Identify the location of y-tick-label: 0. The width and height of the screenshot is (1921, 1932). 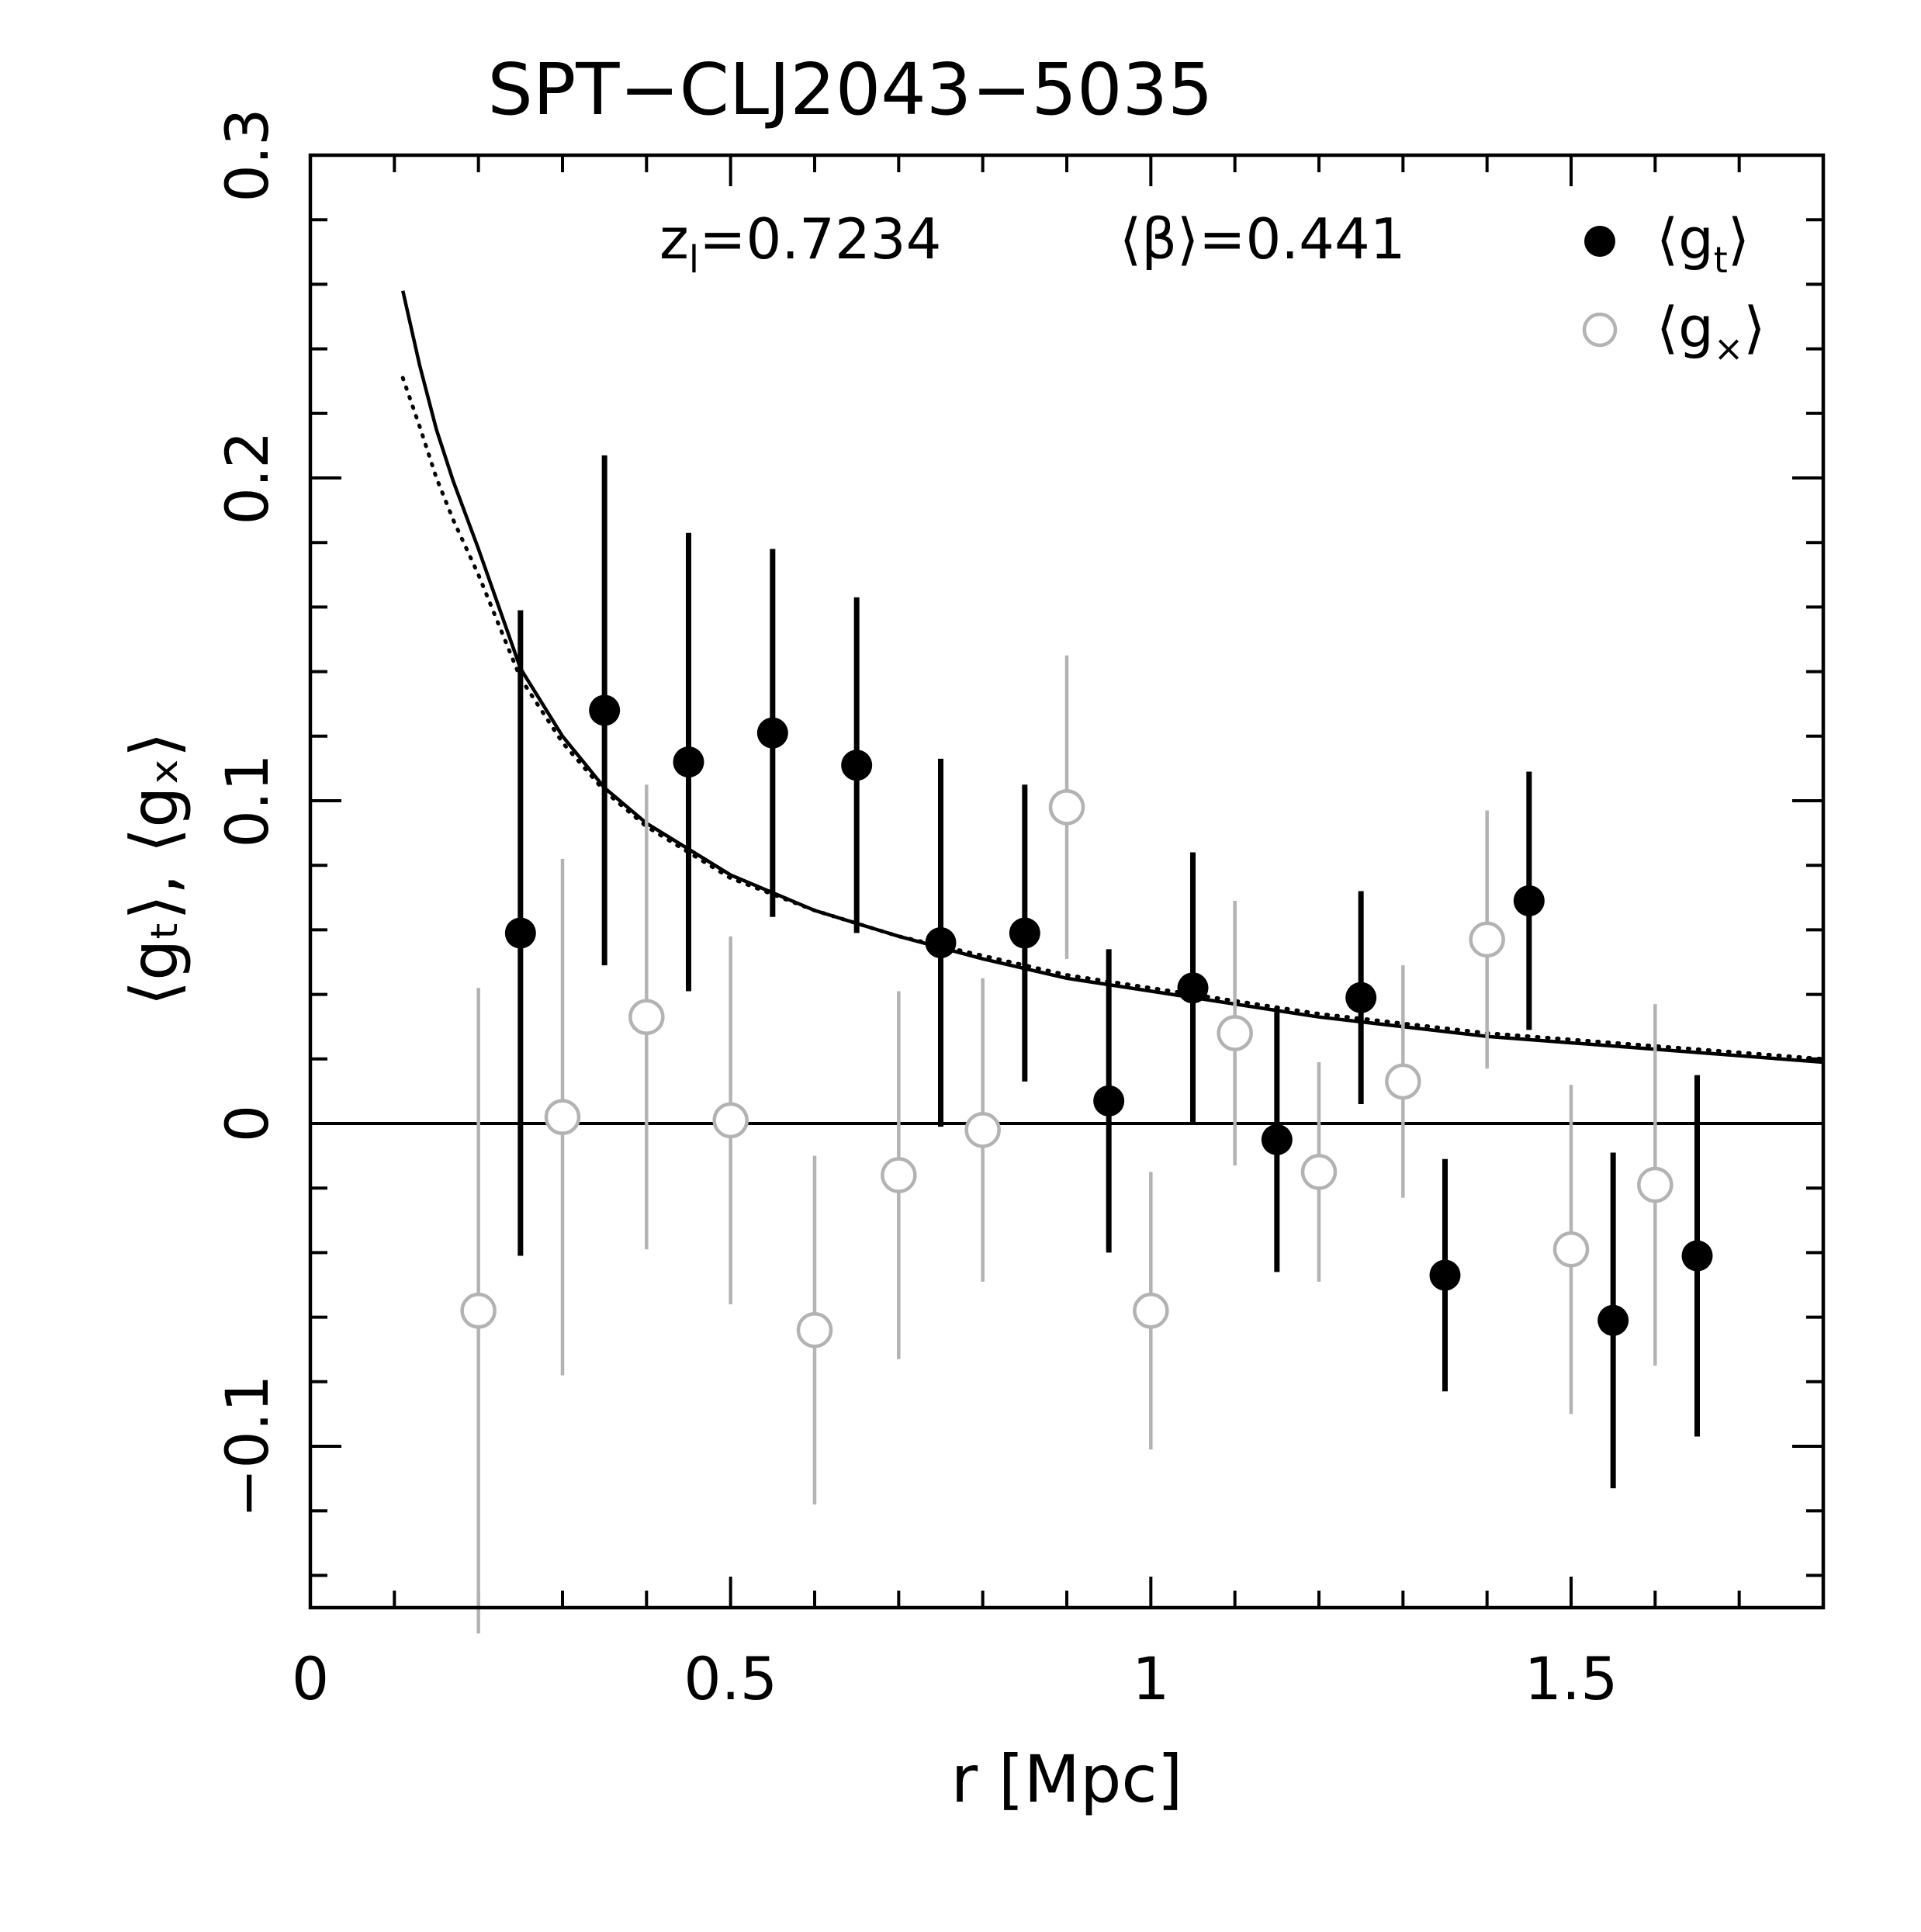
(247, 1123).